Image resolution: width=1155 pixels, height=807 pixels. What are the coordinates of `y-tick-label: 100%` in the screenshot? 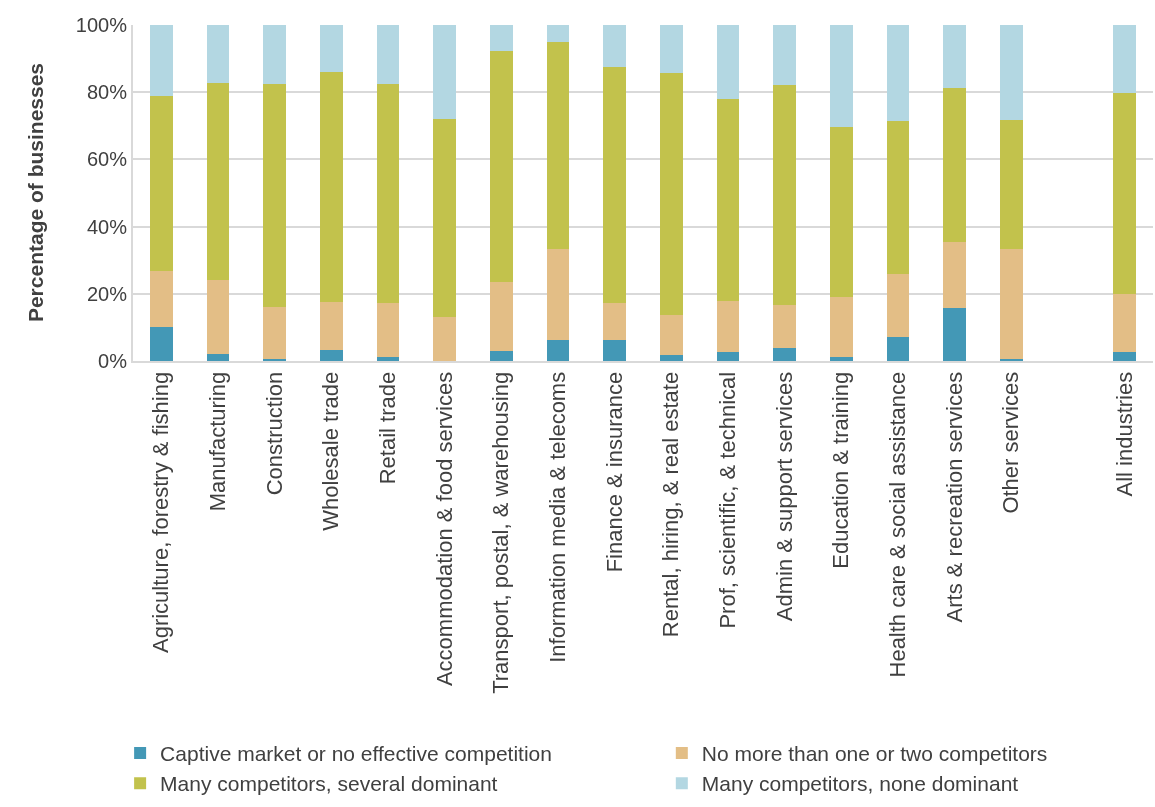 It's located at (101, 25).